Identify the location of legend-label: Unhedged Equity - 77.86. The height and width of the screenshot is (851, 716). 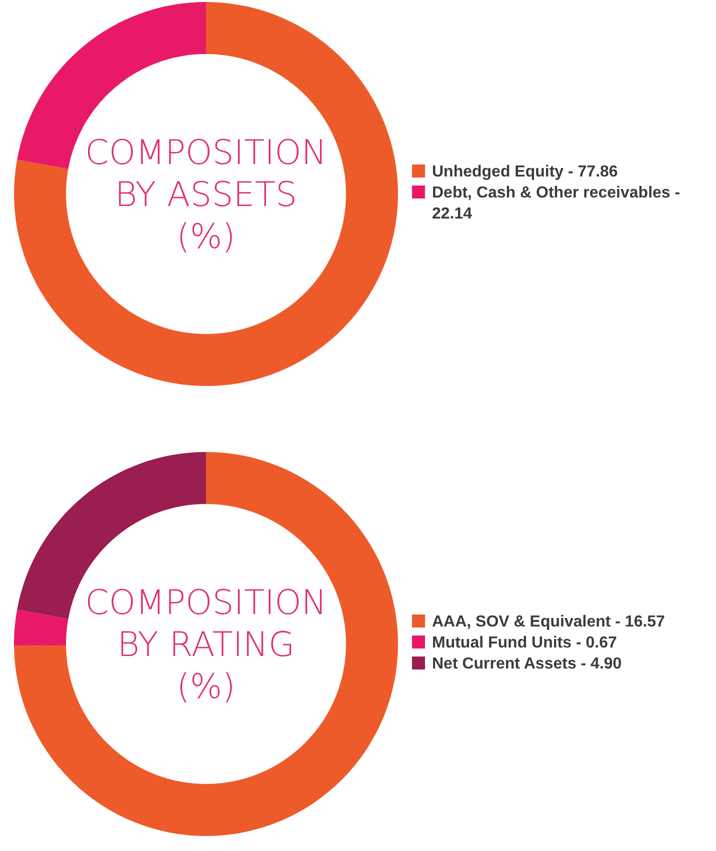
(525, 172).